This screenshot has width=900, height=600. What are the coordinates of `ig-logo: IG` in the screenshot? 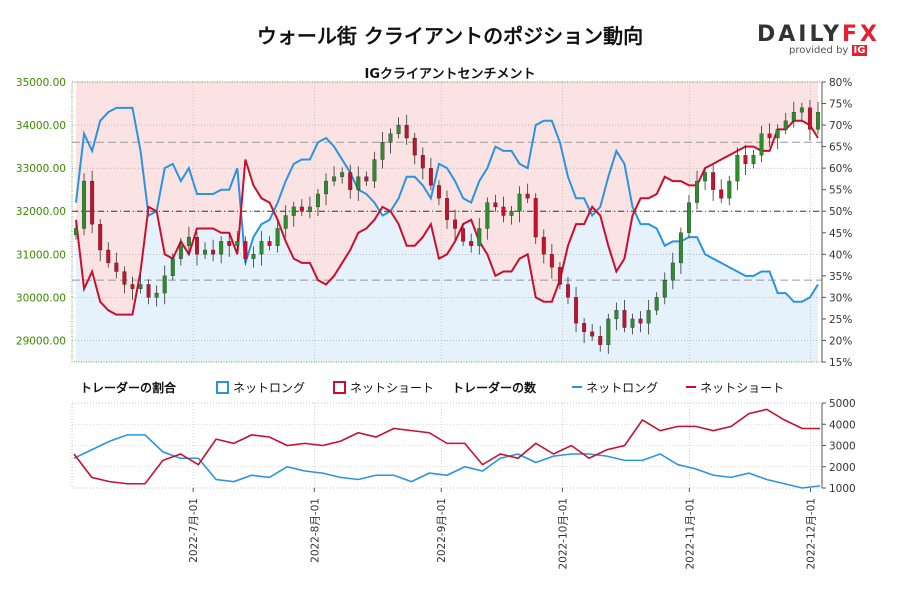 It's located at (859, 50).